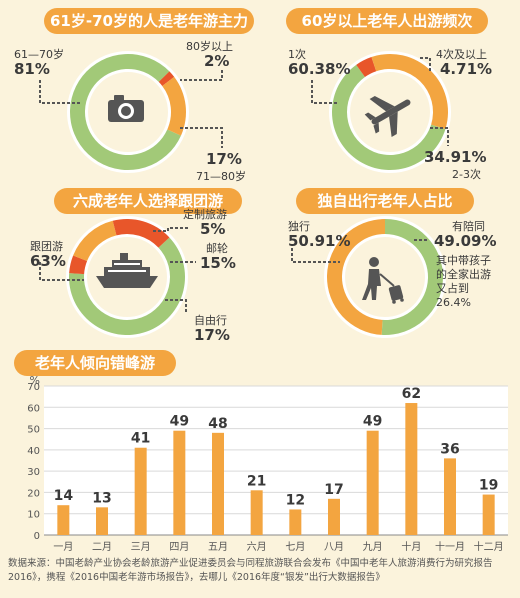 This screenshot has height=598, width=520. What do you see at coordinates (466, 69) in the screenshot?
I see `legend-value: 4.71%` at bounding box center [466, 69].